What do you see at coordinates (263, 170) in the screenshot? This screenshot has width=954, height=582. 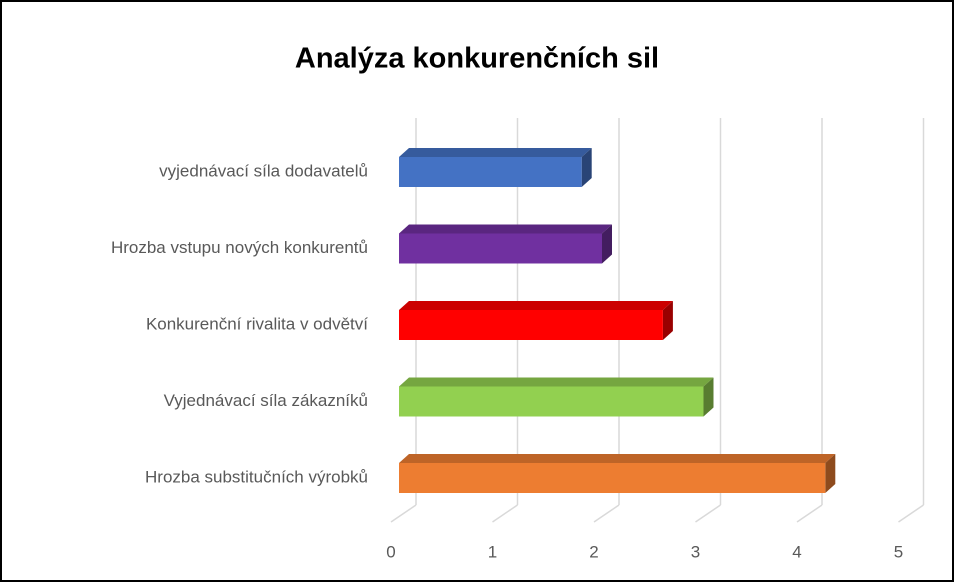 I see `y-tick-label: vyjednávací síla dodavatelů` at bounding box center [263, 170].